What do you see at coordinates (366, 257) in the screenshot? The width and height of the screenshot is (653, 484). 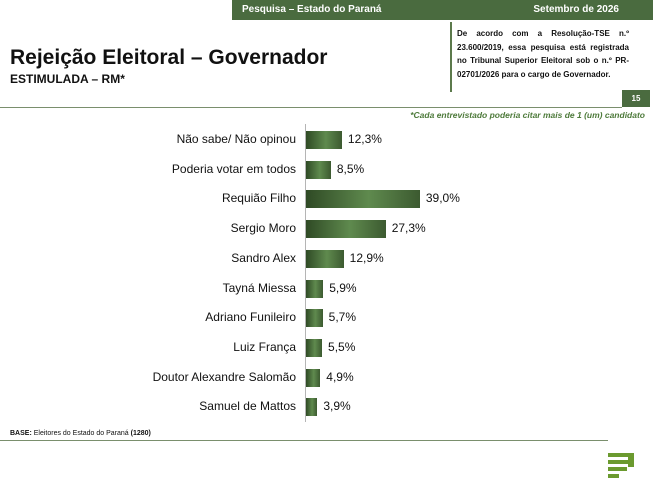 I see `value-label: 12,9%` at bounding box center [366, 257].